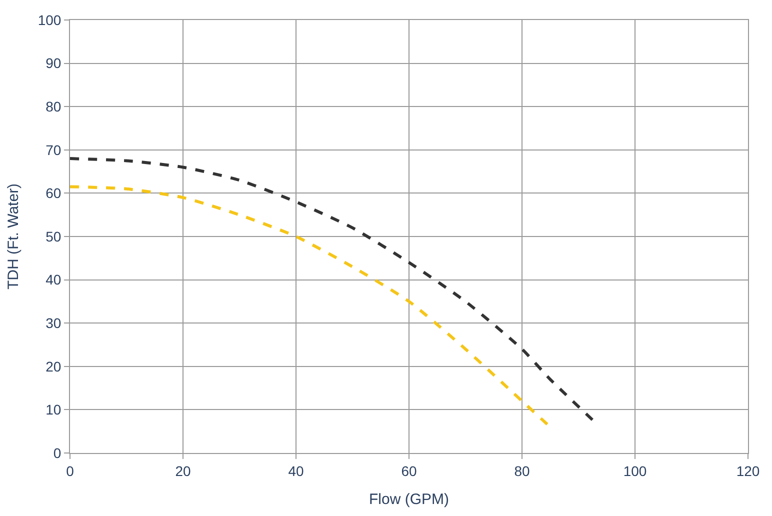 This screenshot has width=772, height=516. I want to click on y-tick-label: 30, so click(54, 323).